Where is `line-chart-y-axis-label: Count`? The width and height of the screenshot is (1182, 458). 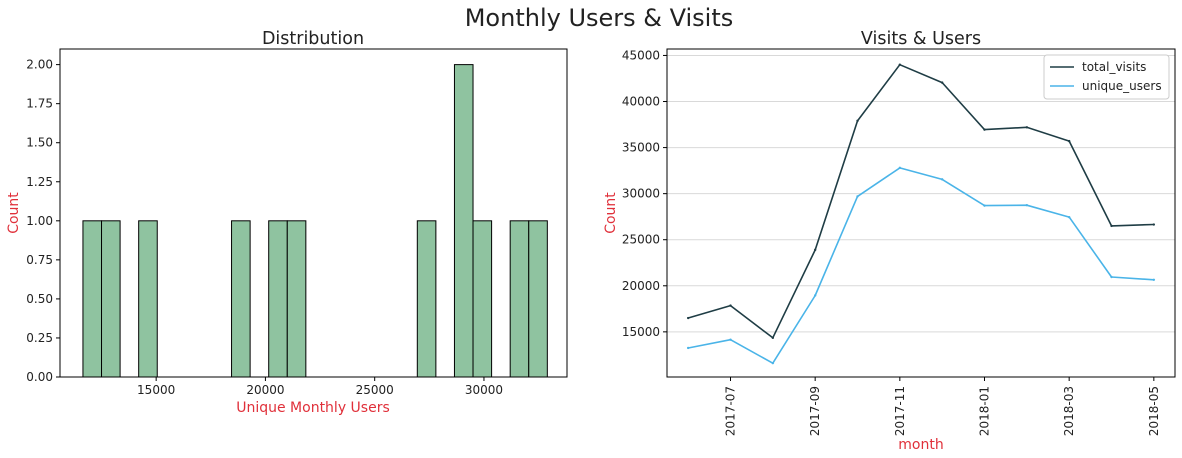 line-chart-y-axis-label: Count is located at coordinates (611, 213).